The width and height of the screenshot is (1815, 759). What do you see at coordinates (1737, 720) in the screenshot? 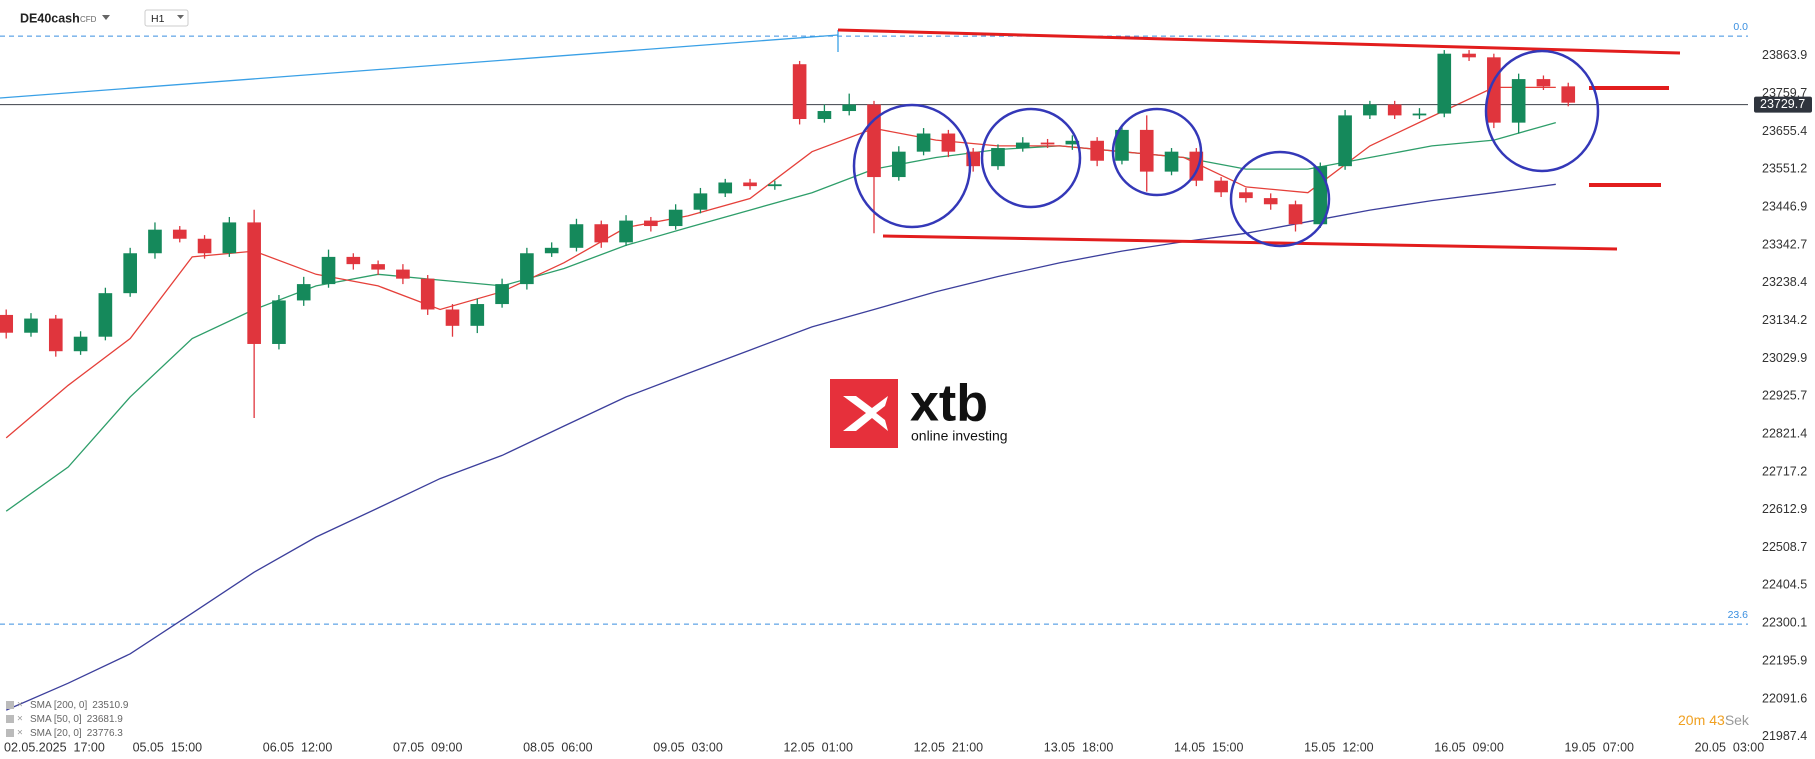
I see `timer-unit: Sek` at bounding box center [1737, 720].